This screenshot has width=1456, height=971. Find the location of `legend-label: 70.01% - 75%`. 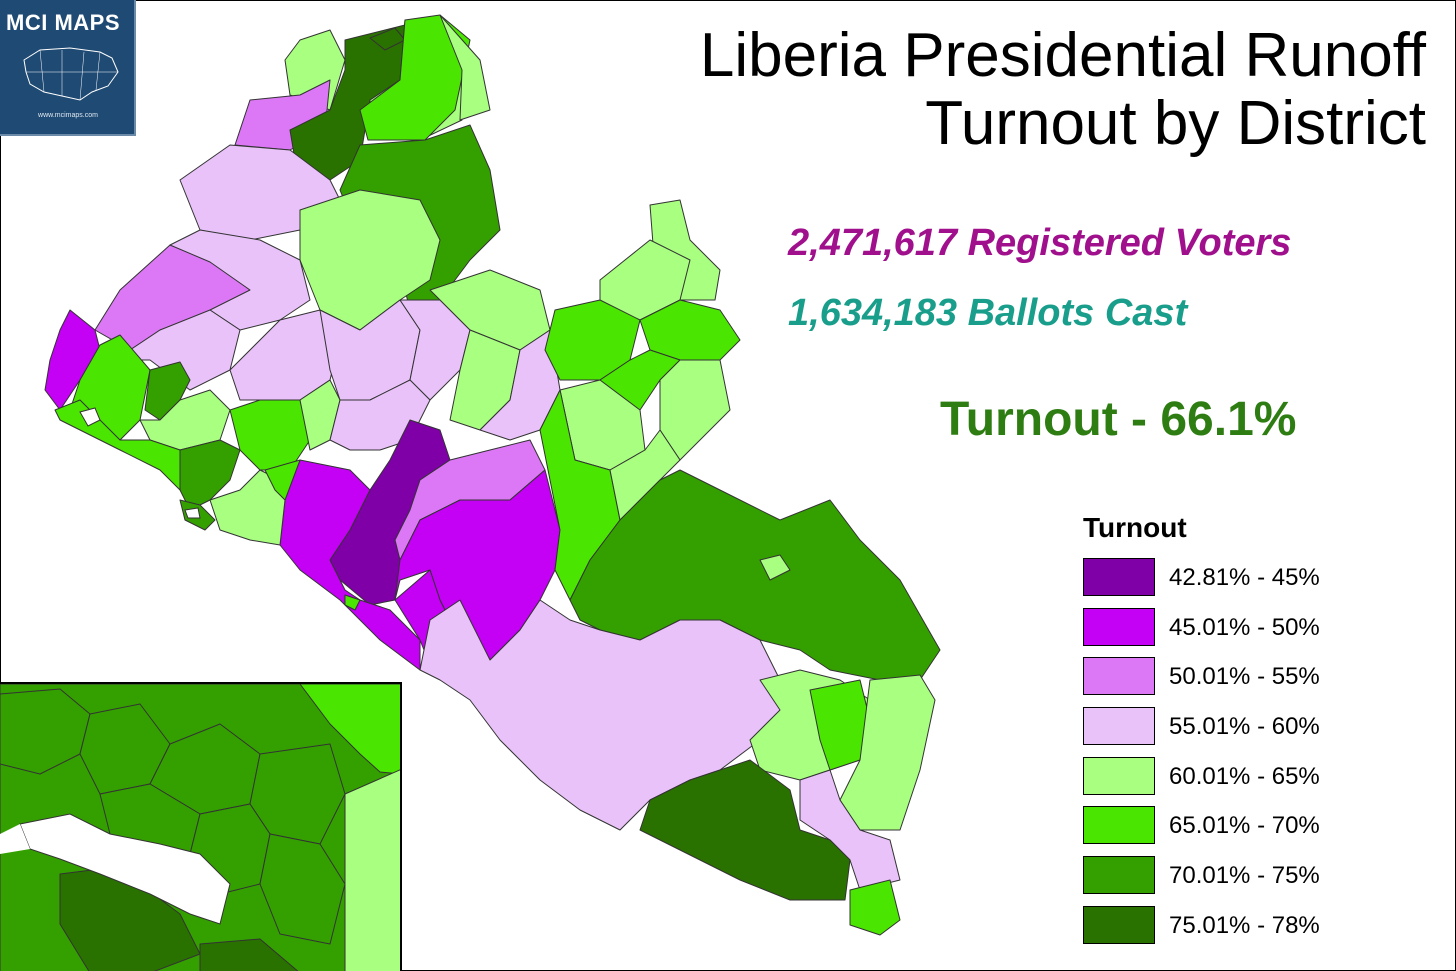

legend-label: 70.01% - 75% is located at coordinates (1244, 875).